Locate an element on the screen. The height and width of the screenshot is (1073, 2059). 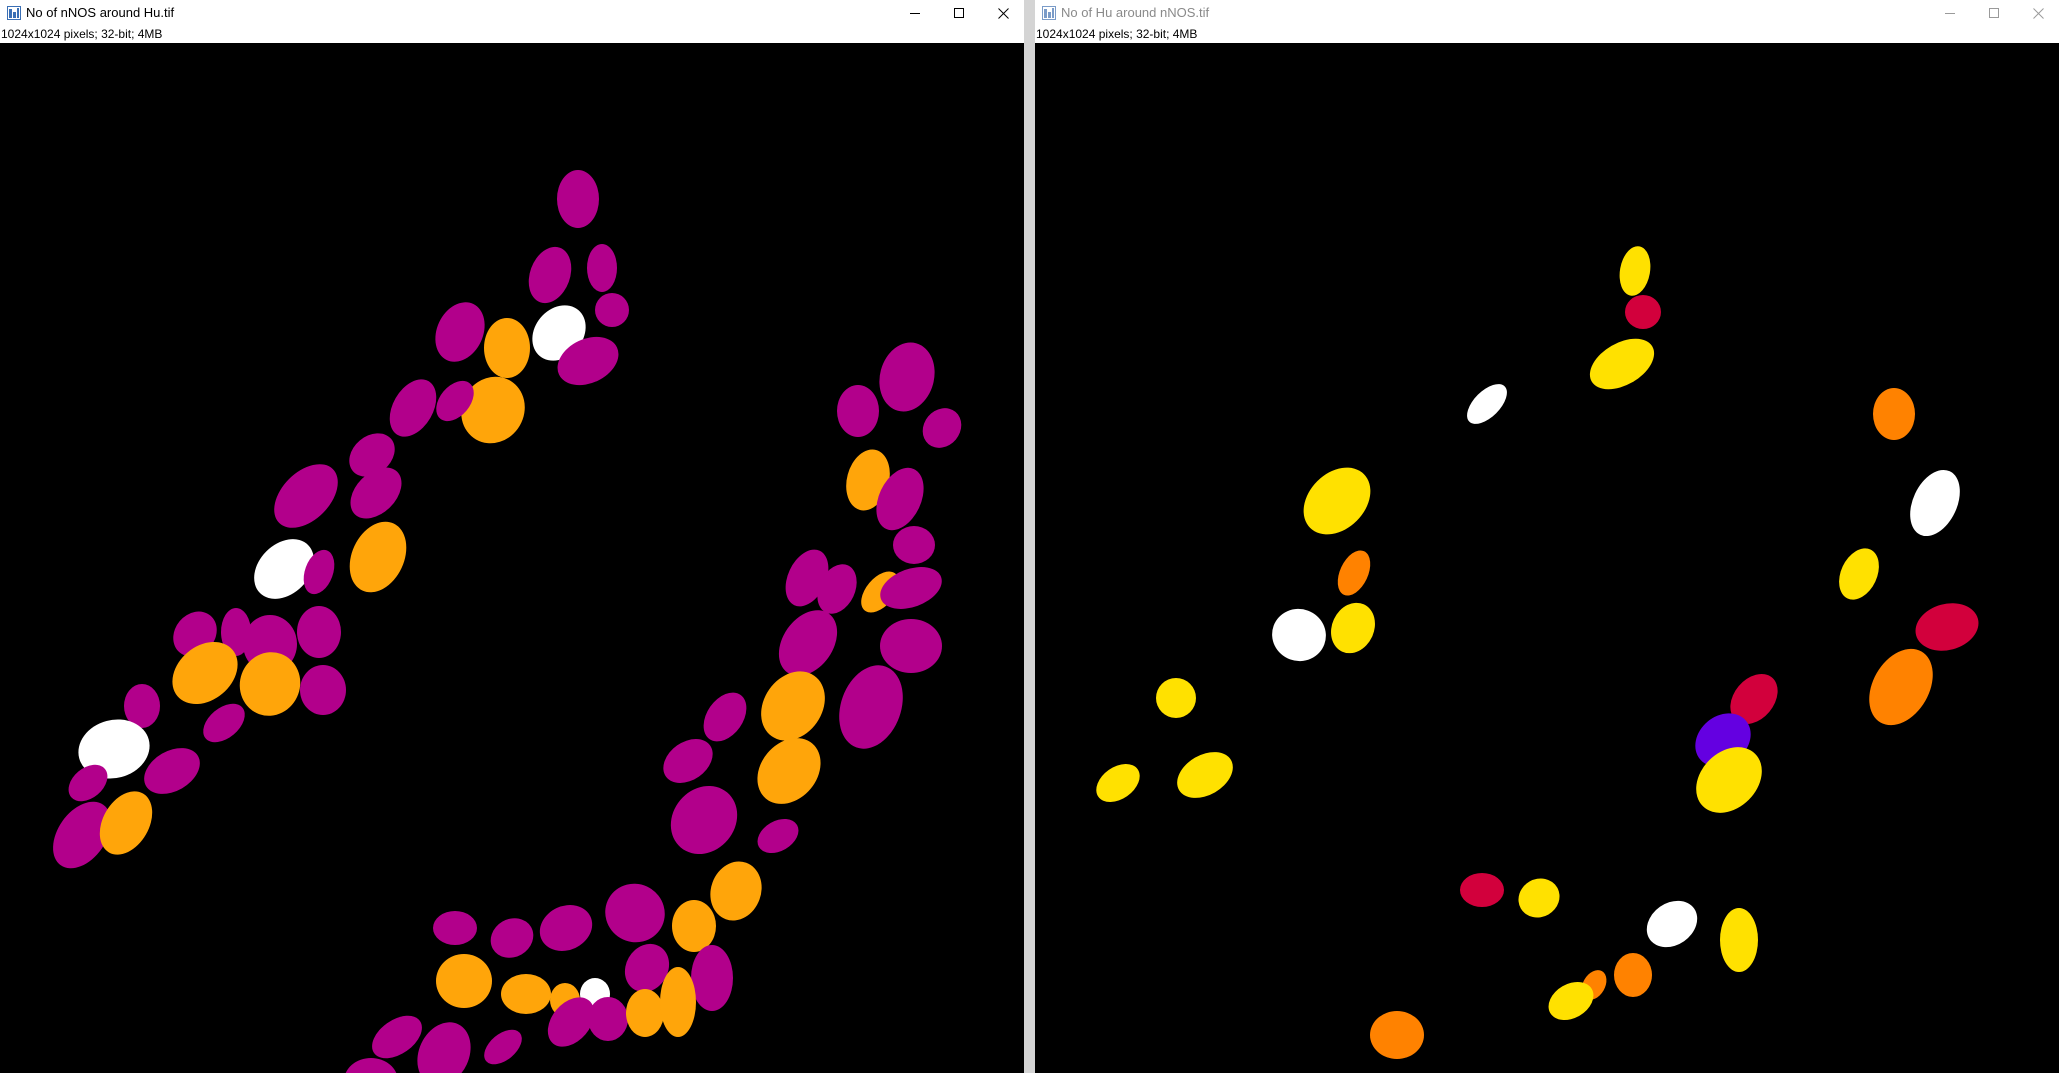
window-title: No of Hu around nNOS.tif is located at coordinates (1135, 12).